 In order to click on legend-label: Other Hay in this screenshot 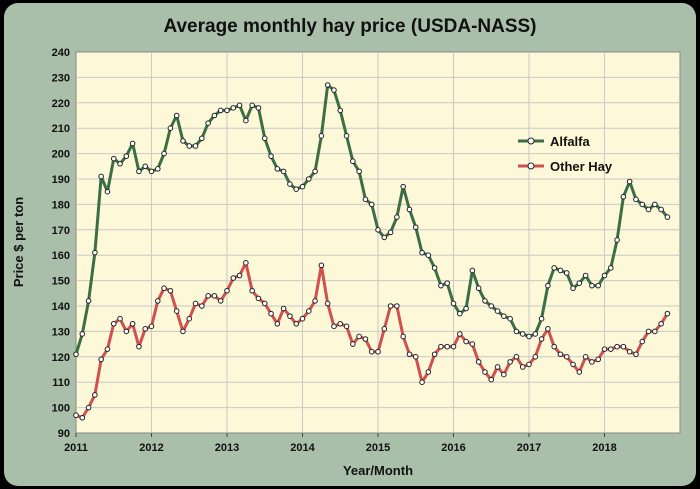, I will do `click(581, 166)`.